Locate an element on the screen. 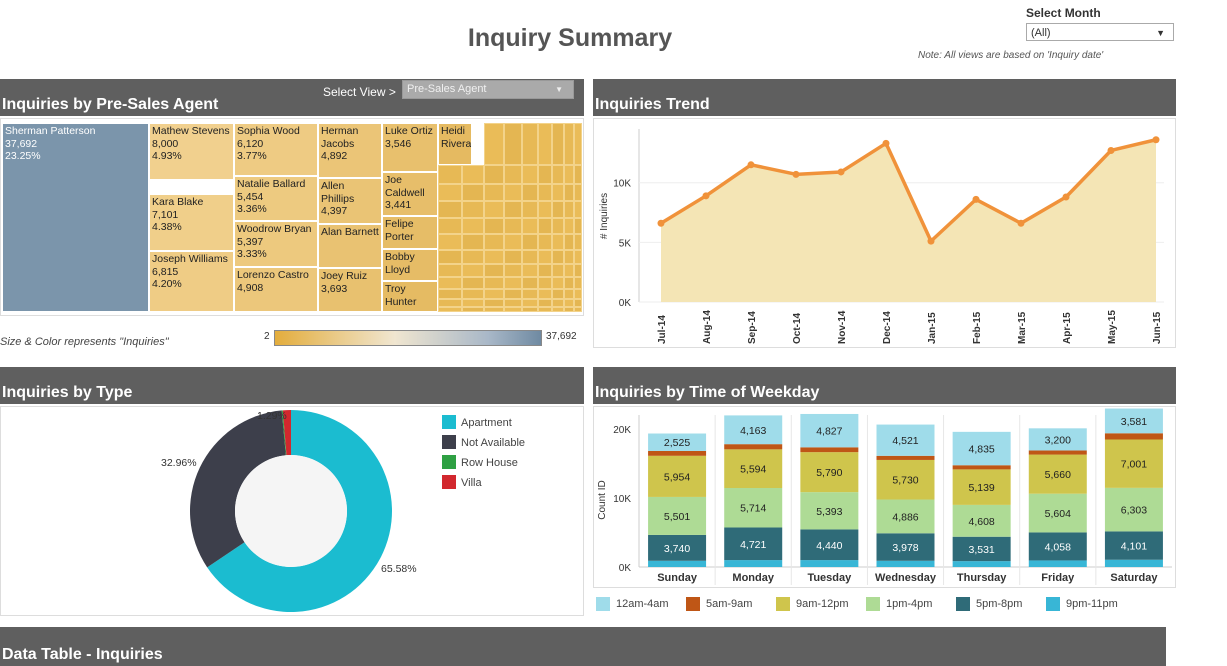 The width and height of the screenshot is (1227, 666). treemap-cell: Bobby Lloyd is located at coordinates (410, 265).